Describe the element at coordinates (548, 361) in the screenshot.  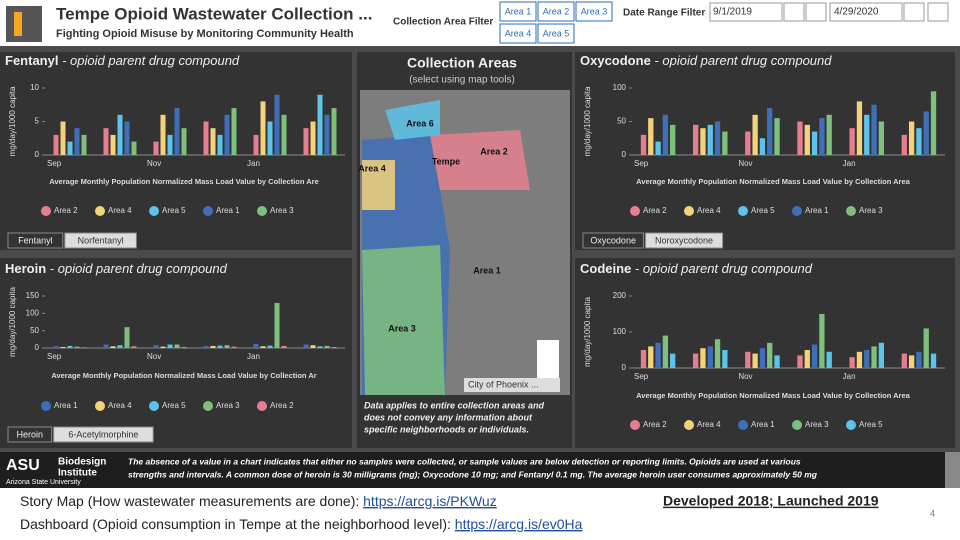
I see `zoom-control` at that location.